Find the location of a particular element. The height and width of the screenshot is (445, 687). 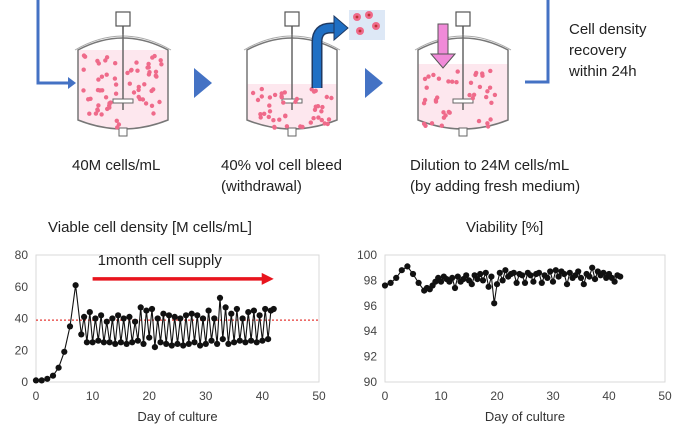

fresh-medium-arrow is located at coordinates (443, 46).